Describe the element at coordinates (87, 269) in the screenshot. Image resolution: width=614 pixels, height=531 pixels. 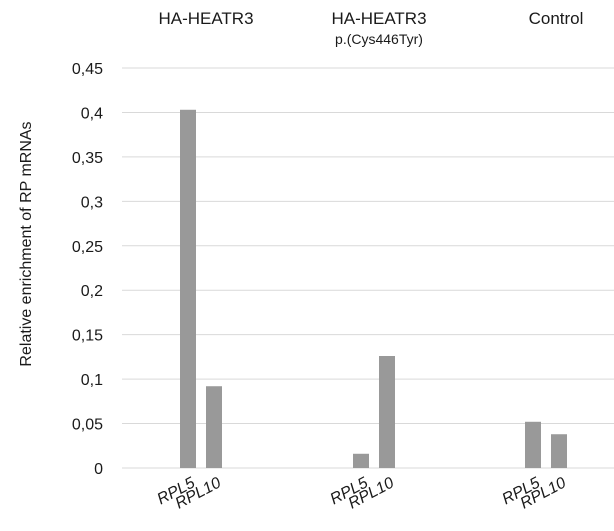
I see `y-tick-labels: 0 0,05 0,1 0,15 0,2 0,25 0,3 0,35 0,4 0,45` at that location.